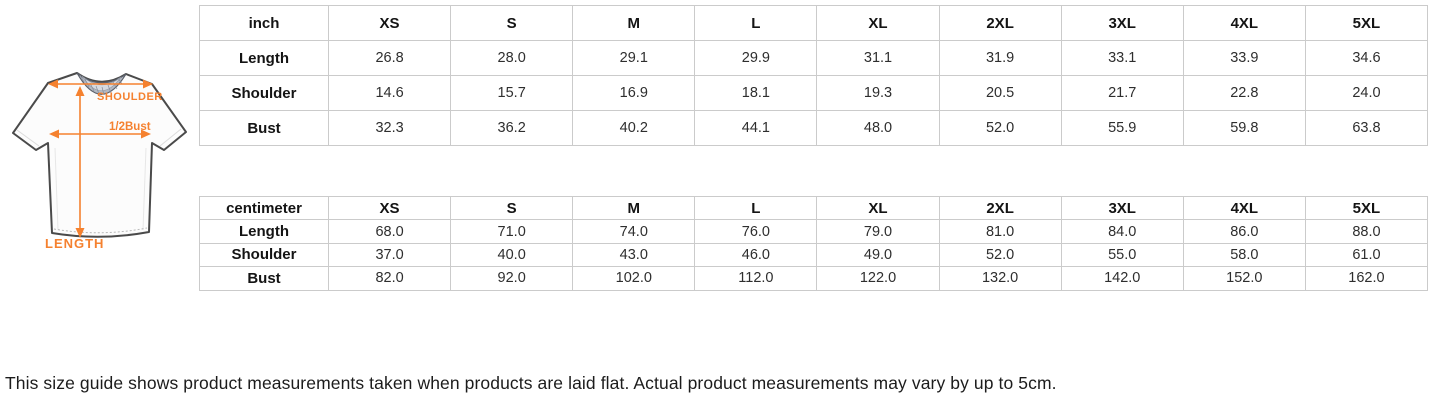  Describe the element at coordinates (878, 58) in the screenshot. I see `measure-value-cell: 31.1` at that location.